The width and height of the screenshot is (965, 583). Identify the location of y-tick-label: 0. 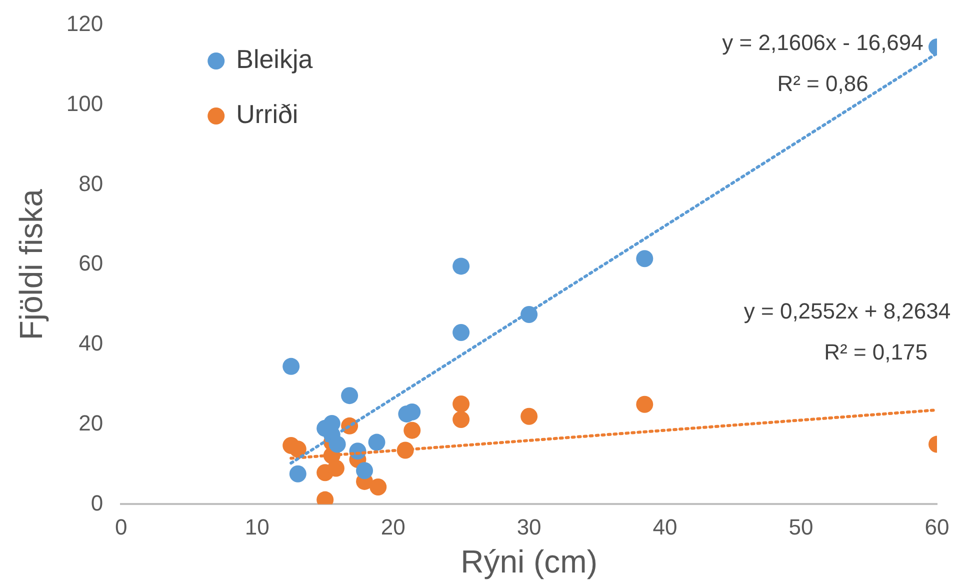
(97, 503).